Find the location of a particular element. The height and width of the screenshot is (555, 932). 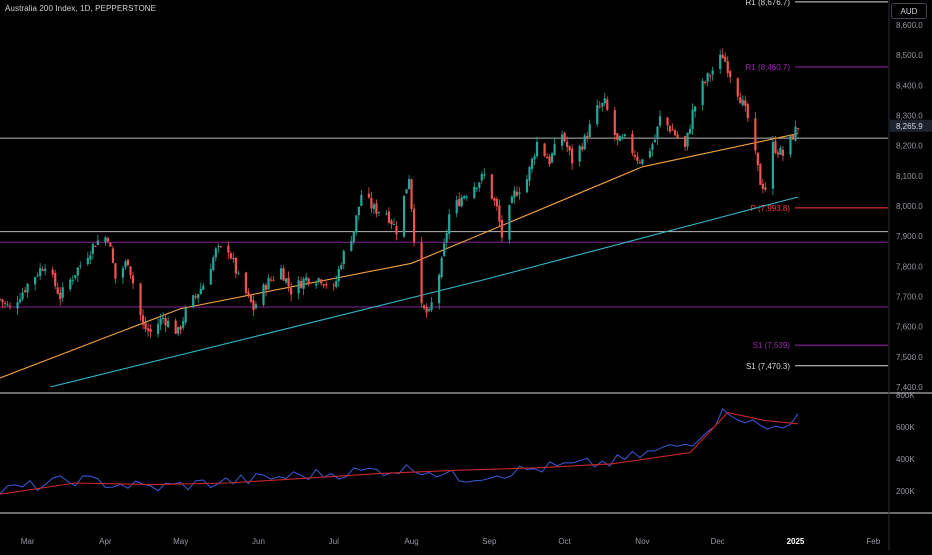

price-tick-label: 7,400.0 is located at coordinates (909, 387).